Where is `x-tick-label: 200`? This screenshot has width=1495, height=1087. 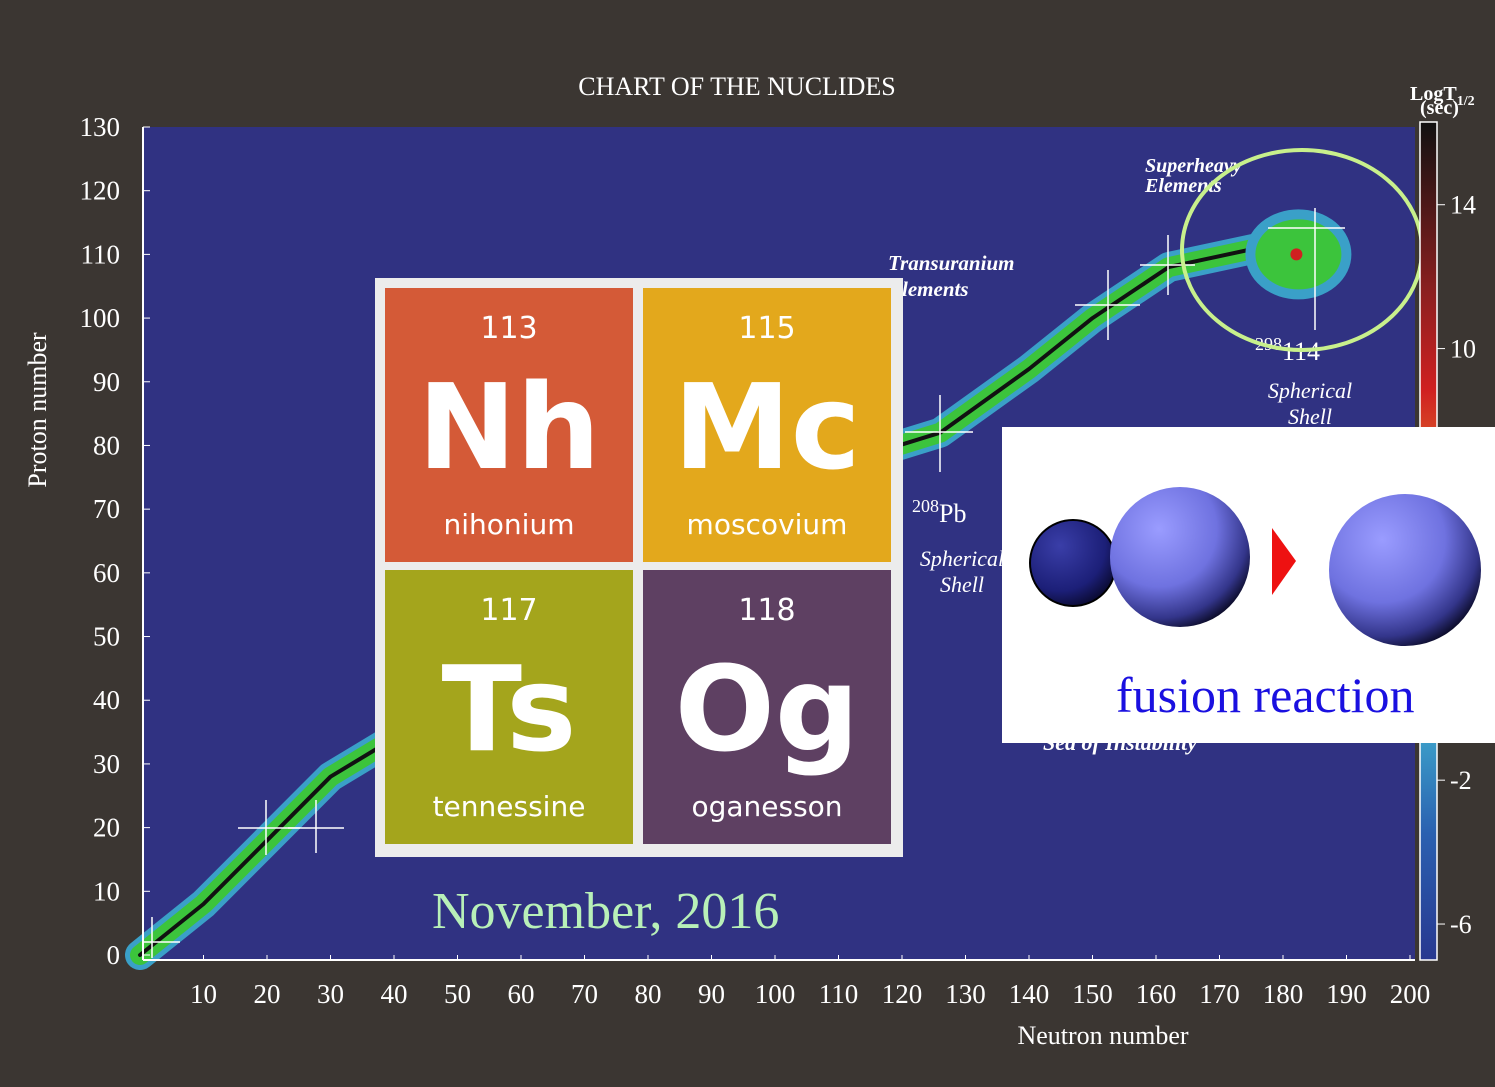 x-tick-label: 200 is located at coordinates (1410, 994).